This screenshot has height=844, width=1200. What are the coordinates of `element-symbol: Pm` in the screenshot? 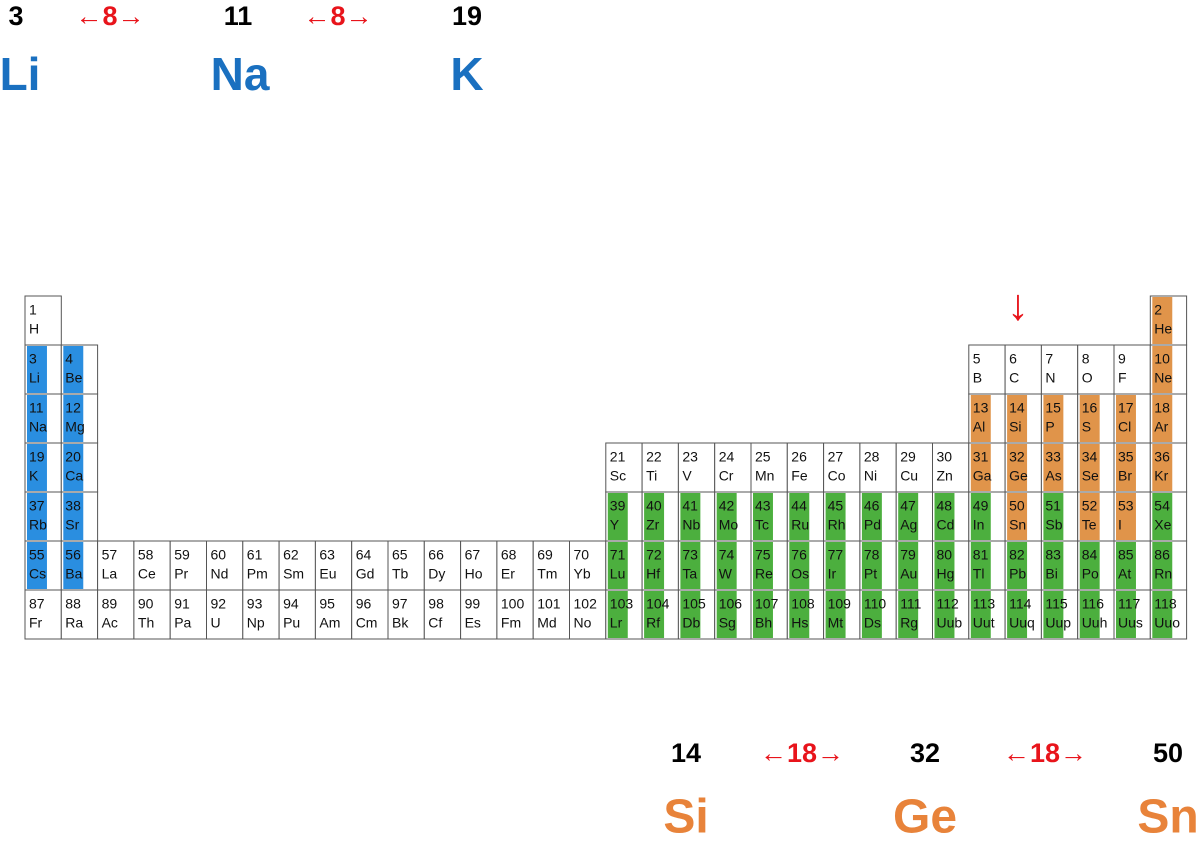 It's located at (257, 574).